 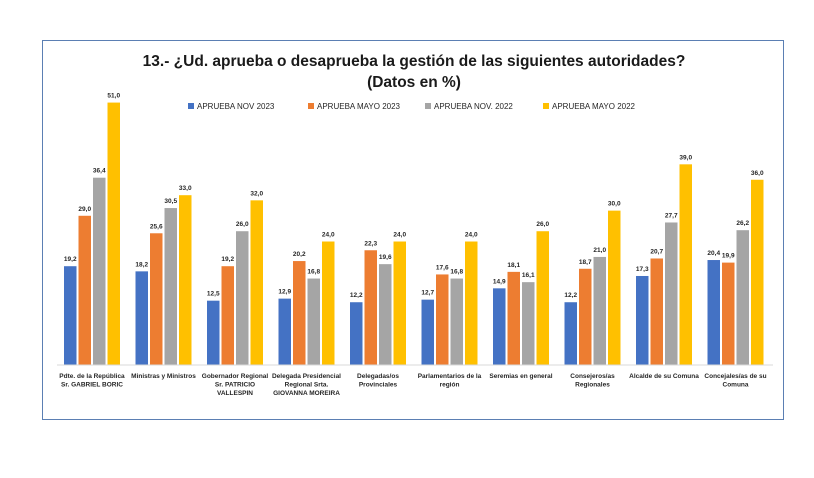 I want to click on data-label-3-4: 32,0, so click(x=256, y=193).